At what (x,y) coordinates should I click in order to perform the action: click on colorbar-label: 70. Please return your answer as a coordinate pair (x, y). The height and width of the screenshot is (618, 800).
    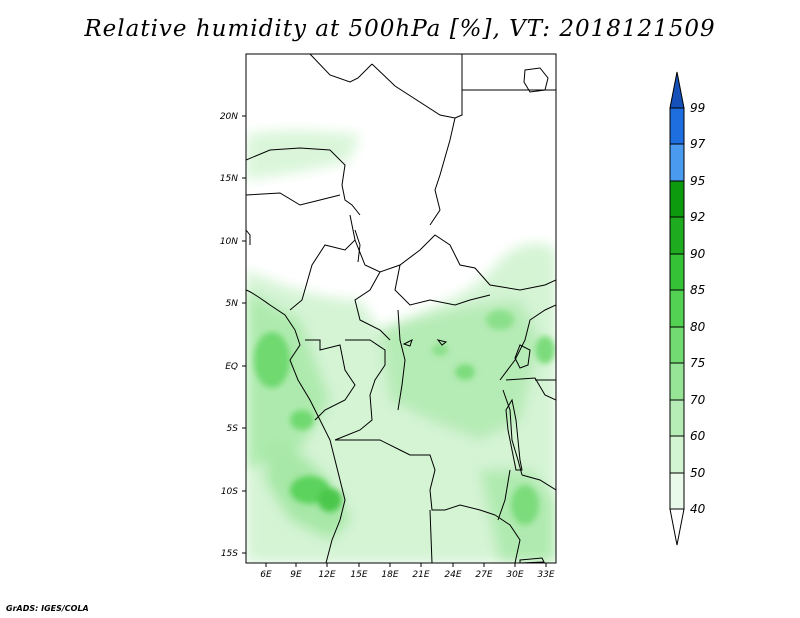
    Looking at the image, I should click on (698, 400).